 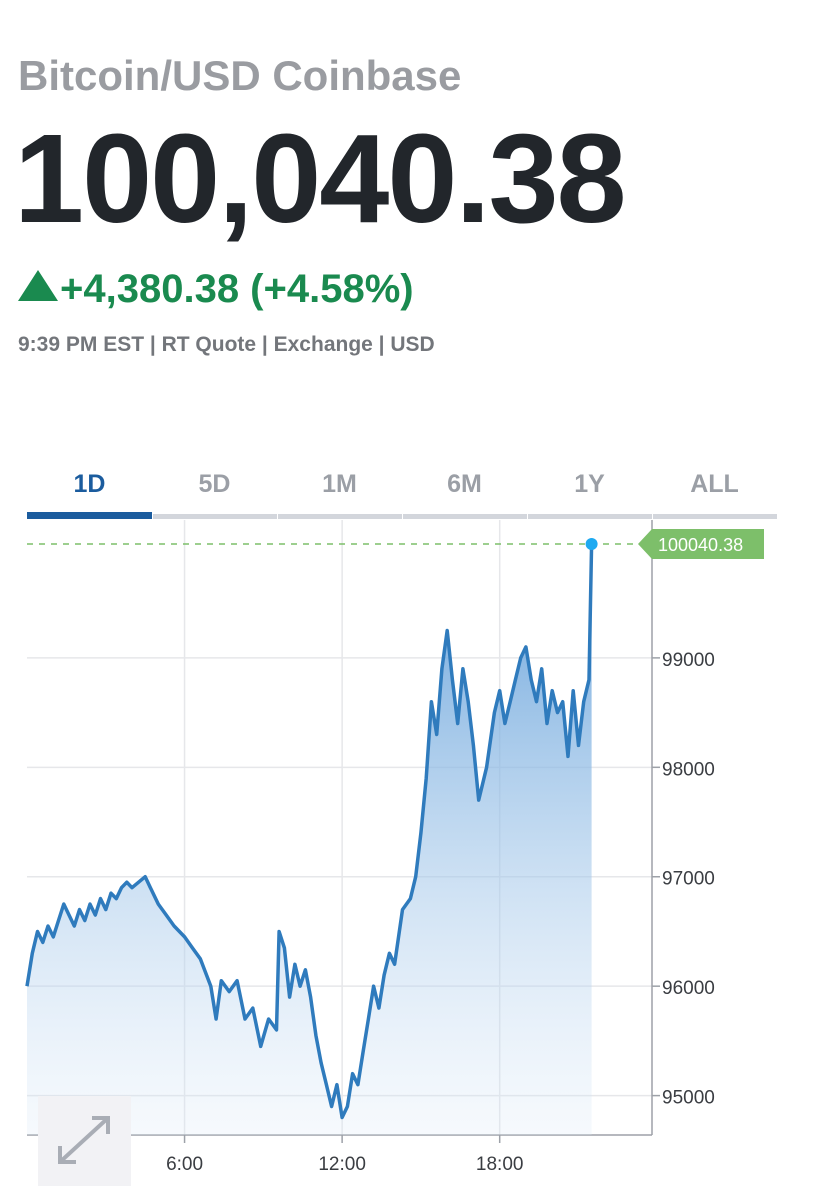 What do you see at coordinates (89, 515) in the screenshot?
I see `tab-underline-active` at bounding box center [89, 515].